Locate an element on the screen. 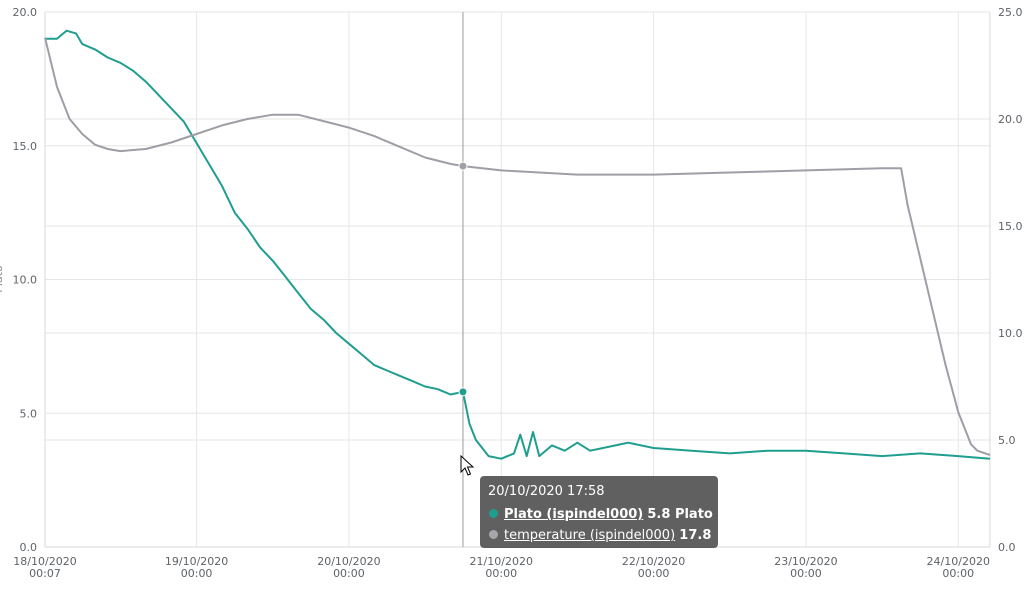 This screenshot has width=1028, height=596. tooltip-temperature-value: 17.8 is located at coordinates (695, 535).